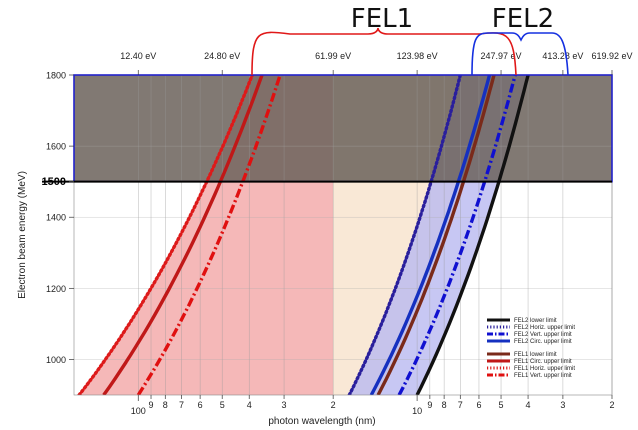 This screenshot has height=430, width=638. Describe the element at coordinates (56, 76) in the screenshot. I see `y-tick-label-1800: 1800` at that location.